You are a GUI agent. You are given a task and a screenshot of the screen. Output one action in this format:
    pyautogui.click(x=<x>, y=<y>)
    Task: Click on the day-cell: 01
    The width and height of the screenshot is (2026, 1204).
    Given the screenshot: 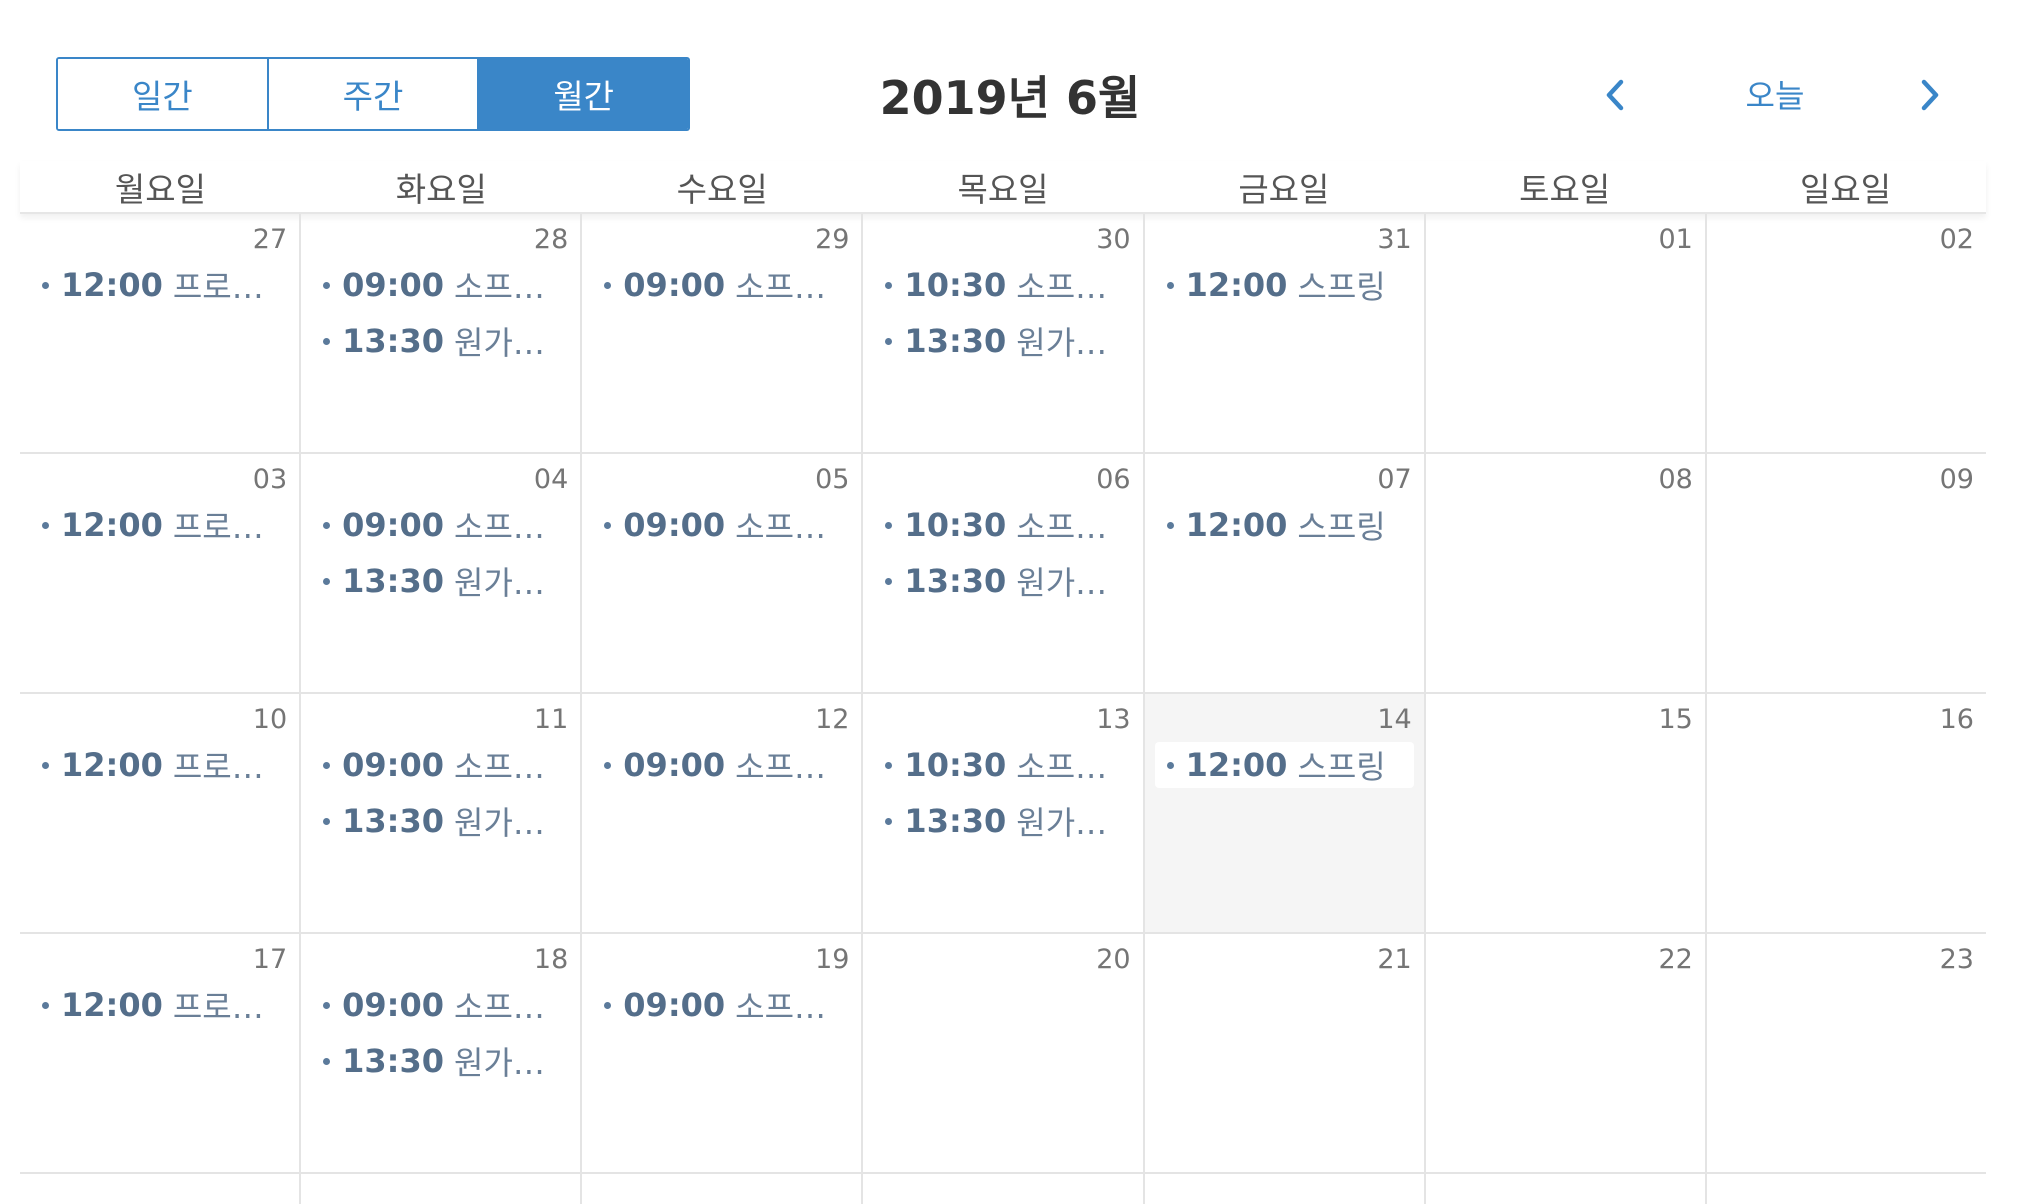 What is the action you would take?
    pyautogui.click(x=1564, y=333)
    